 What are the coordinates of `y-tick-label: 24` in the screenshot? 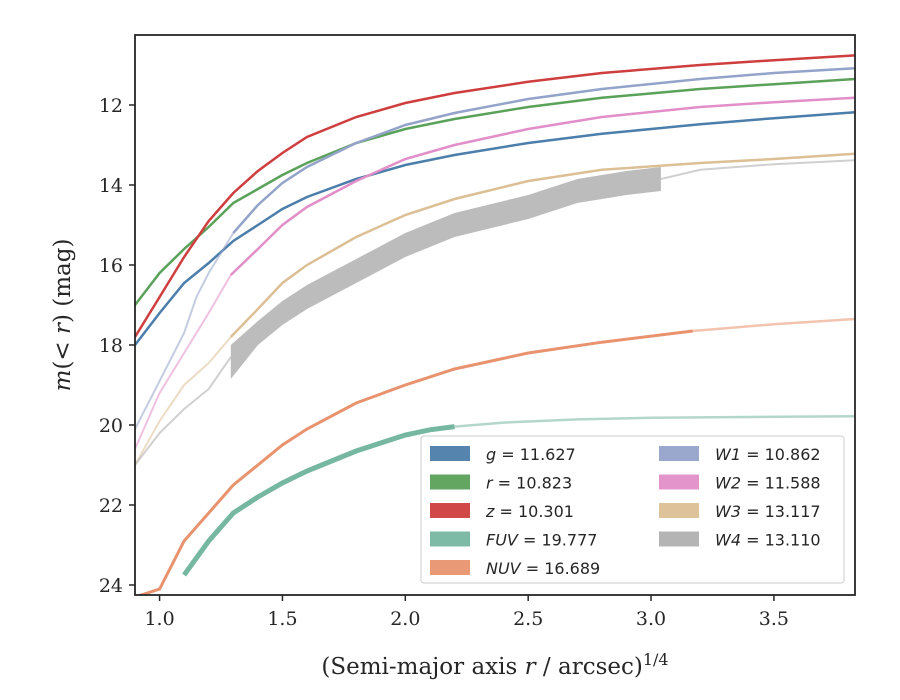 It's located at (111, 586).